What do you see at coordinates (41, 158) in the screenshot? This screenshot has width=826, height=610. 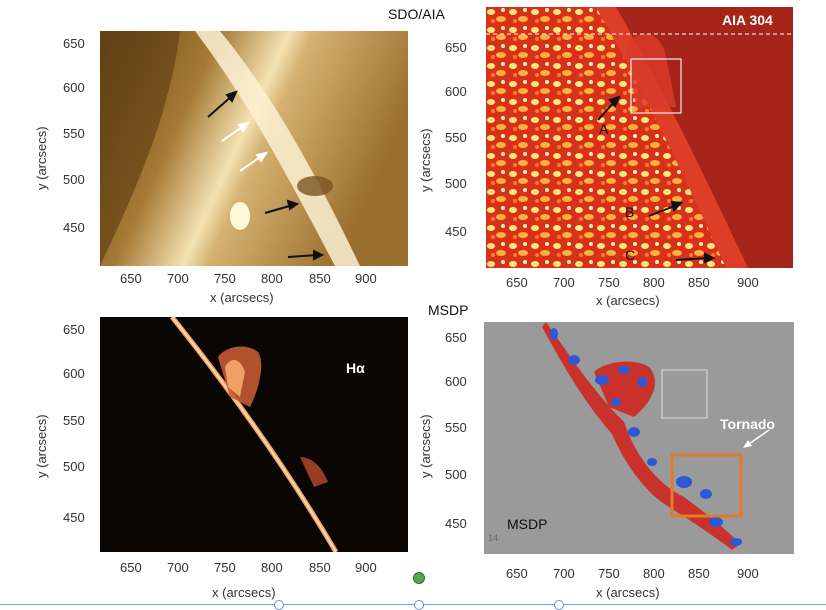 I see `tl-ylabel: y (arcsecs)` at bounding box center [41, 158].